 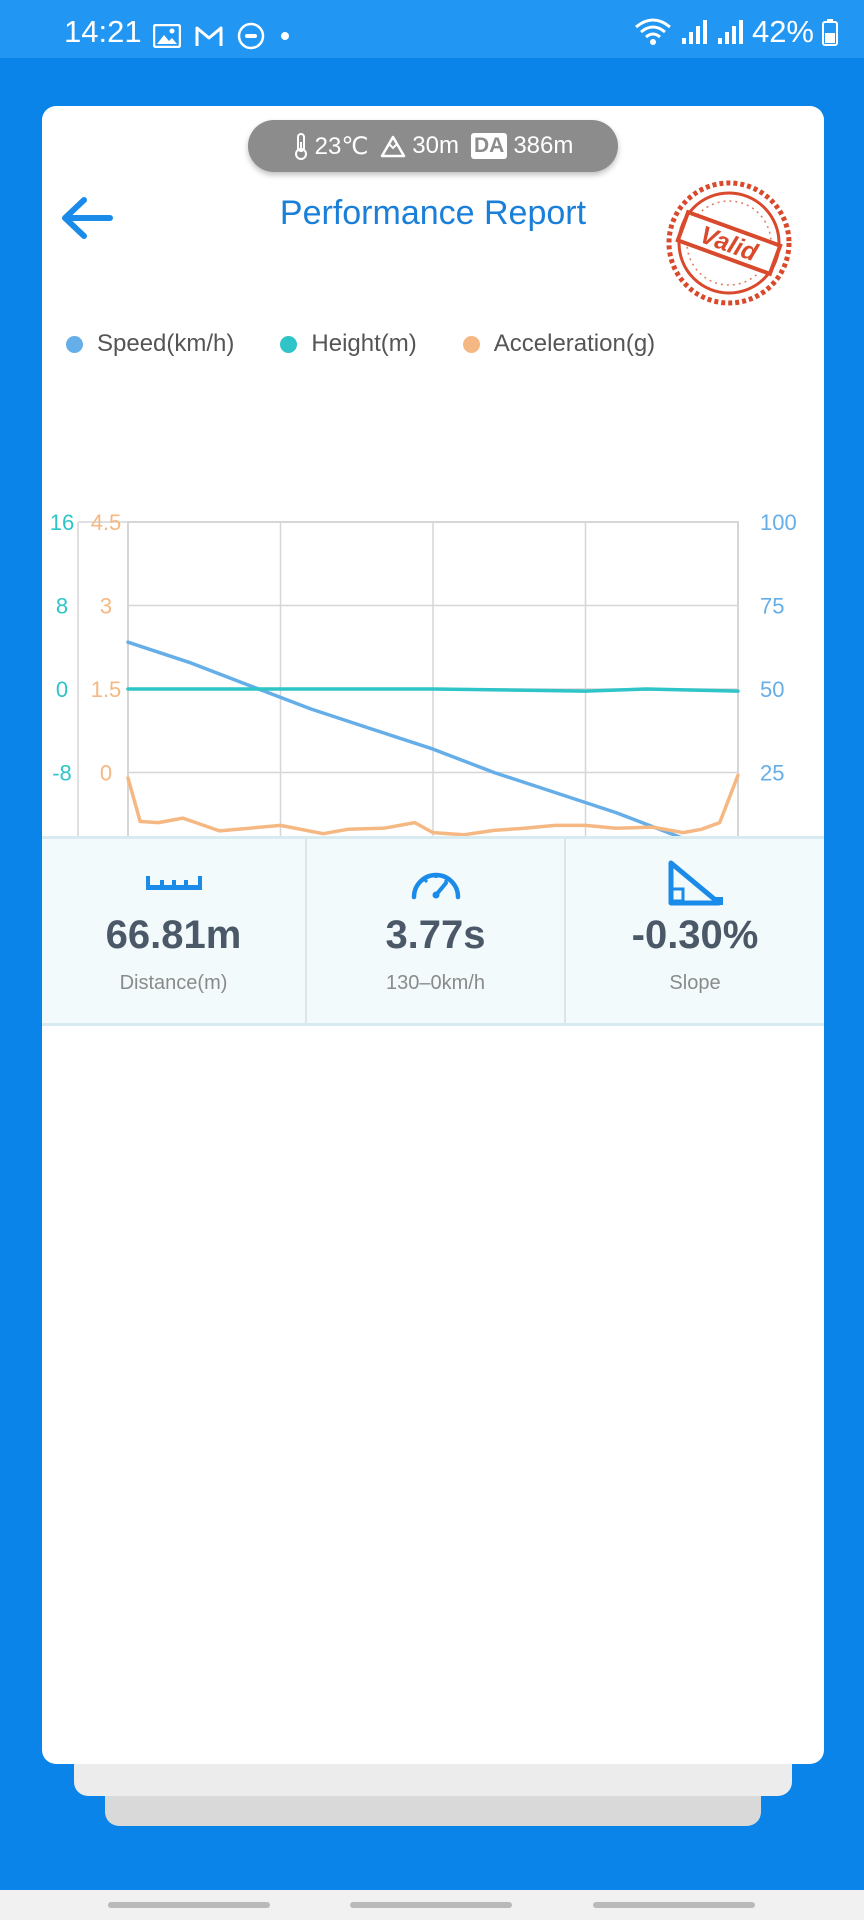 What do you see at coordinates (285, 36) in the screenshot?
I see `dot-icon` at bounding box center [285, 36].